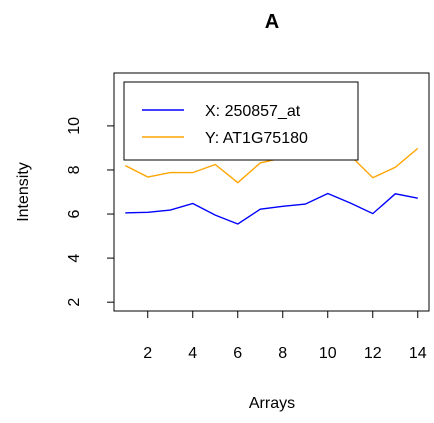 Image resolution: width=434 pixels, height=423 pixels. Describe the element at coordinates (74, 258) in the screenshot. I see `y-tick-label: 4` at that location.